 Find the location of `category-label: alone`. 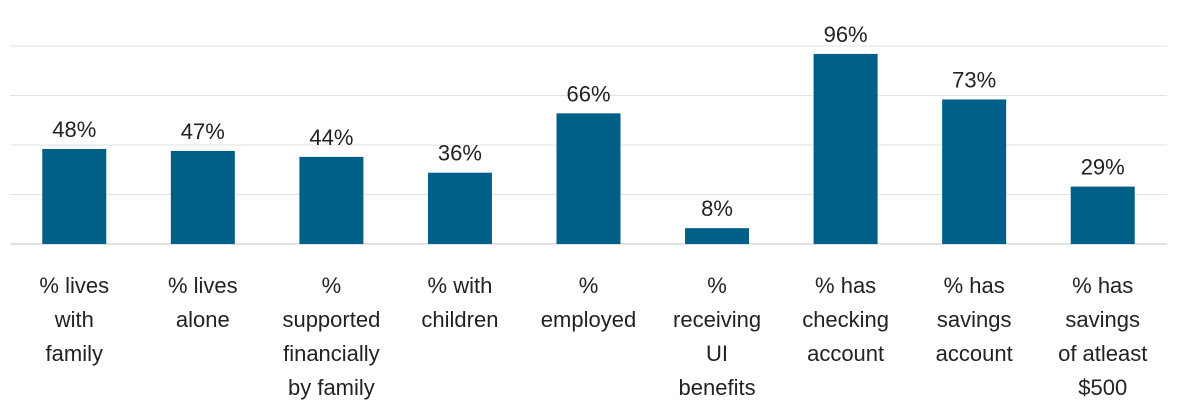

category-label: alone is located at coordinates (203, 319).